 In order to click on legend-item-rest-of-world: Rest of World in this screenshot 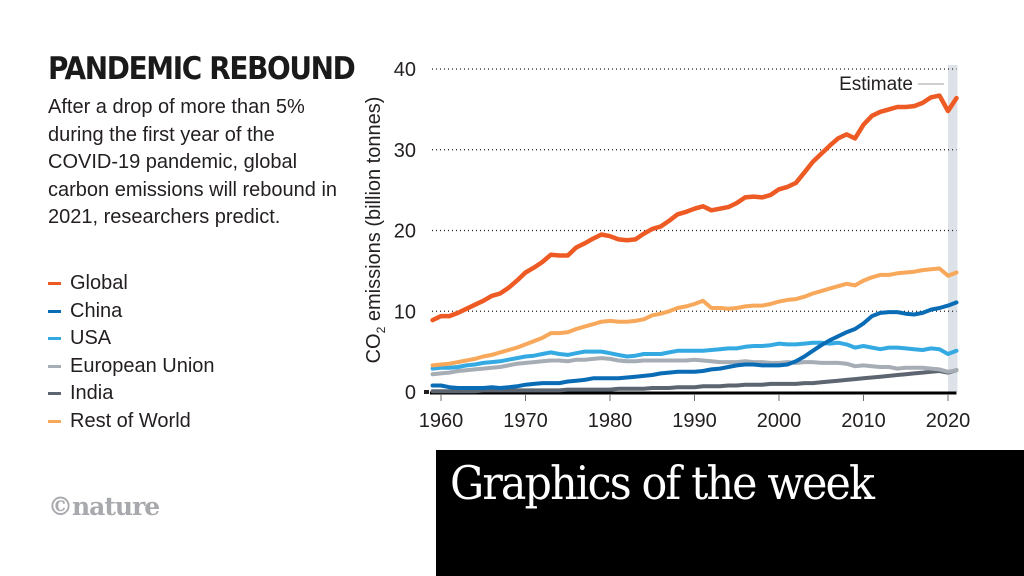, I will do `click(131, 422)`.